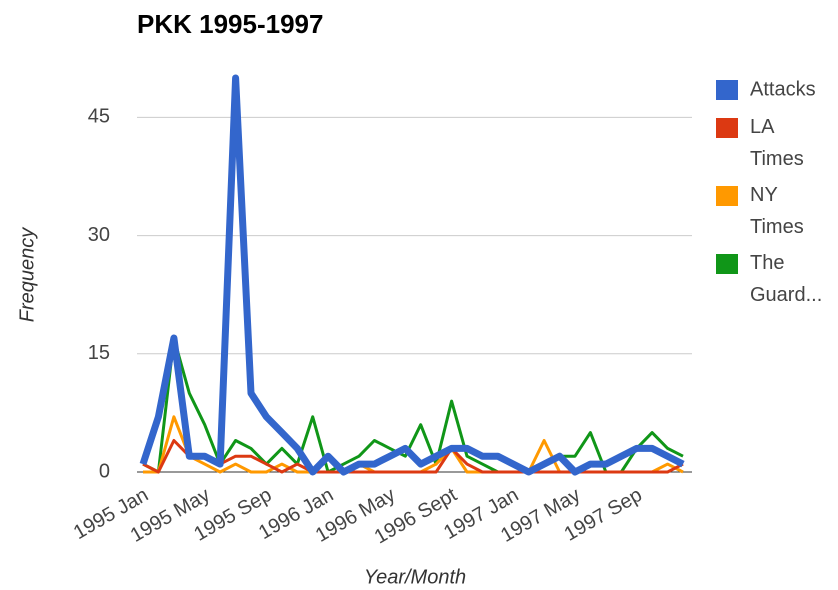 Image resolution: width=838 pixels, height=590 pixels. I want to click on legend-label: NY Times, so click(777, 211).